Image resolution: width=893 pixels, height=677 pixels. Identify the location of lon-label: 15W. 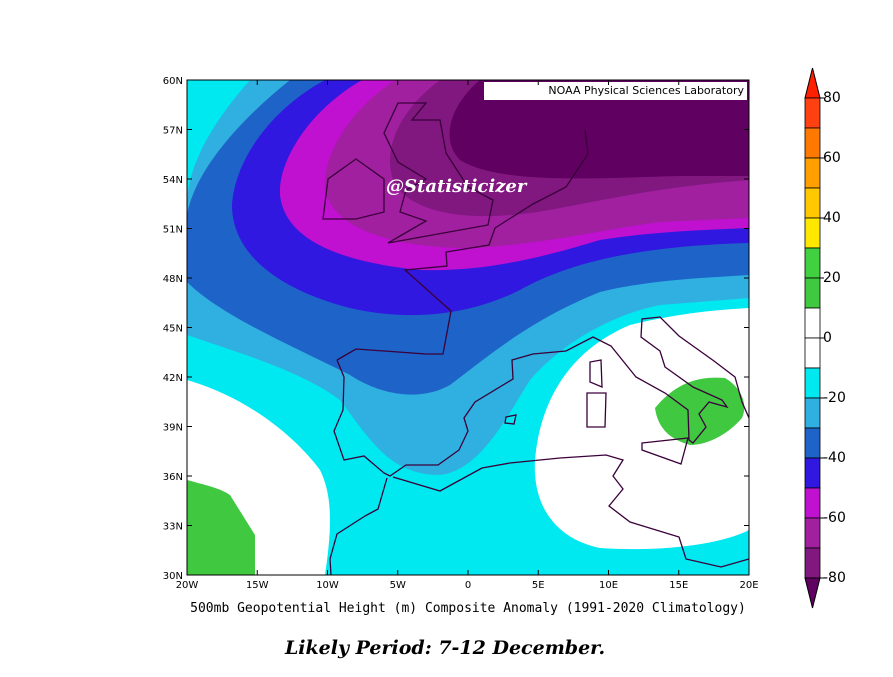
(257, 585).